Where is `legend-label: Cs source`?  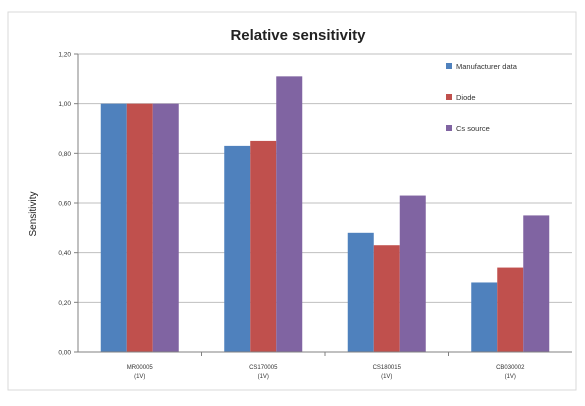
legend-label: Cs source is located at coordinates (473, 128).